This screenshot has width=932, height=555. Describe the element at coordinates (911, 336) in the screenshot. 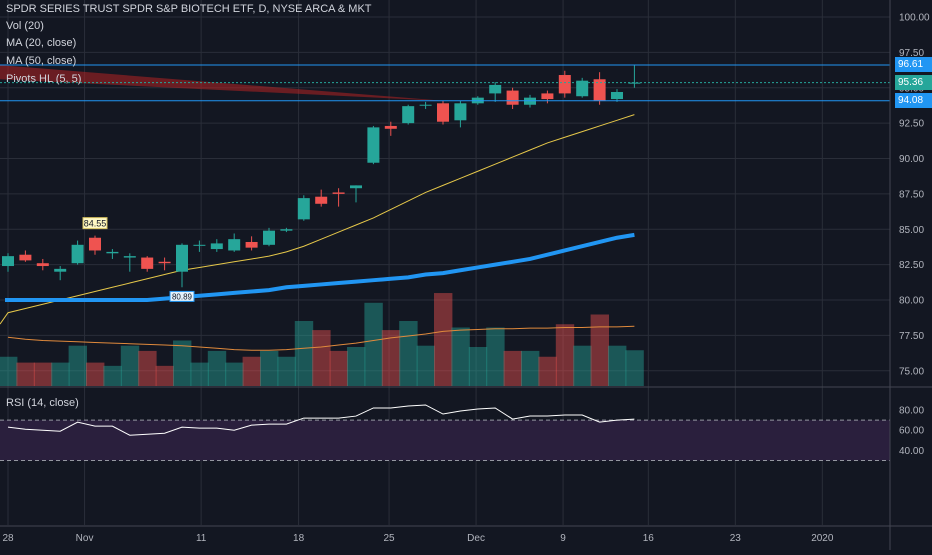

I see `y-tick-label: 77.50` at that location.